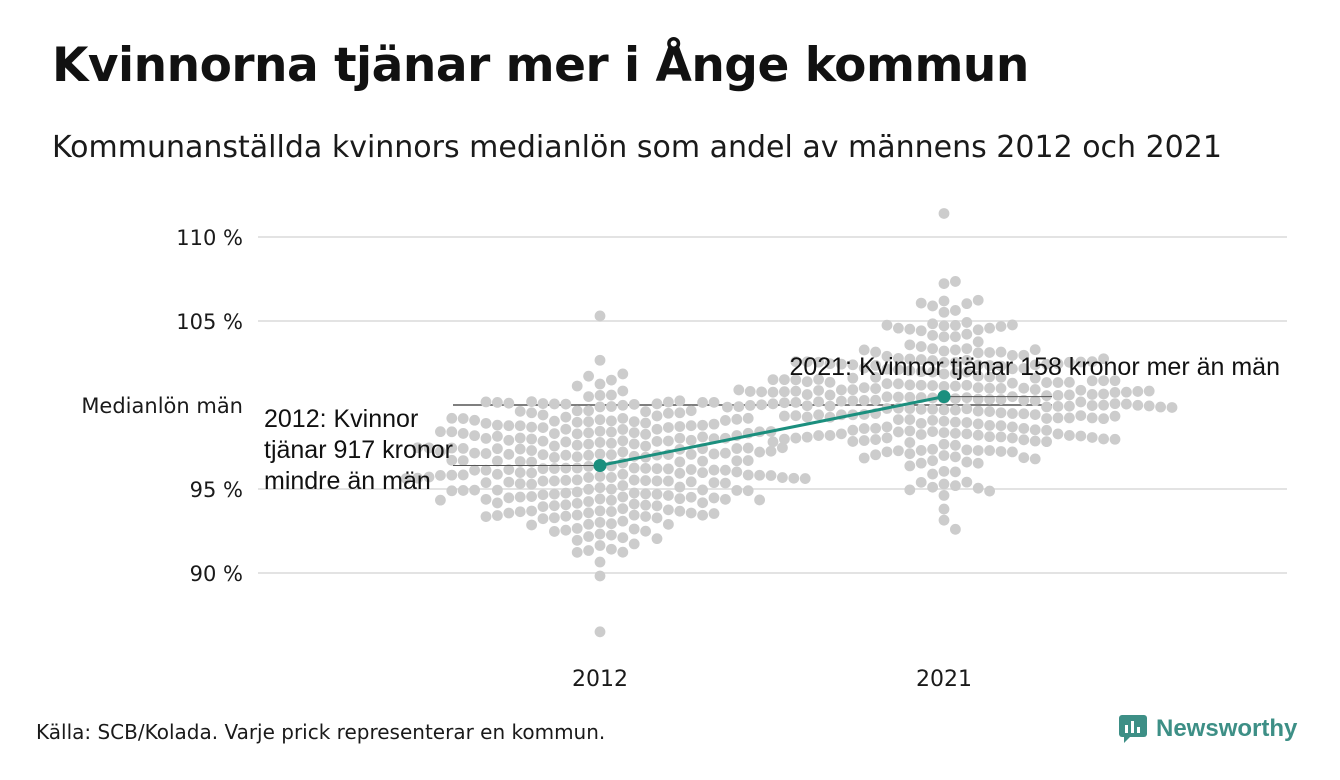  Describe the element at coordinates (162, 406) in the screenshot. I see `reference-line-label: Medianlön män` at that location.